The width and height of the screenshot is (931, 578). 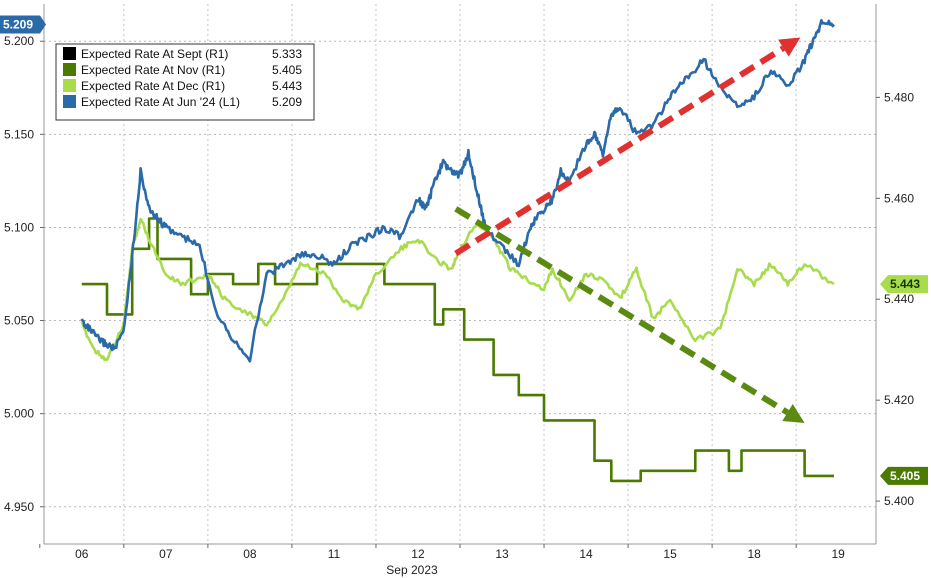 What do you see at coordinates (19, 41) in the screenshot?
I see `left-tick-label: 5.200` at bounding box center [19, 41].